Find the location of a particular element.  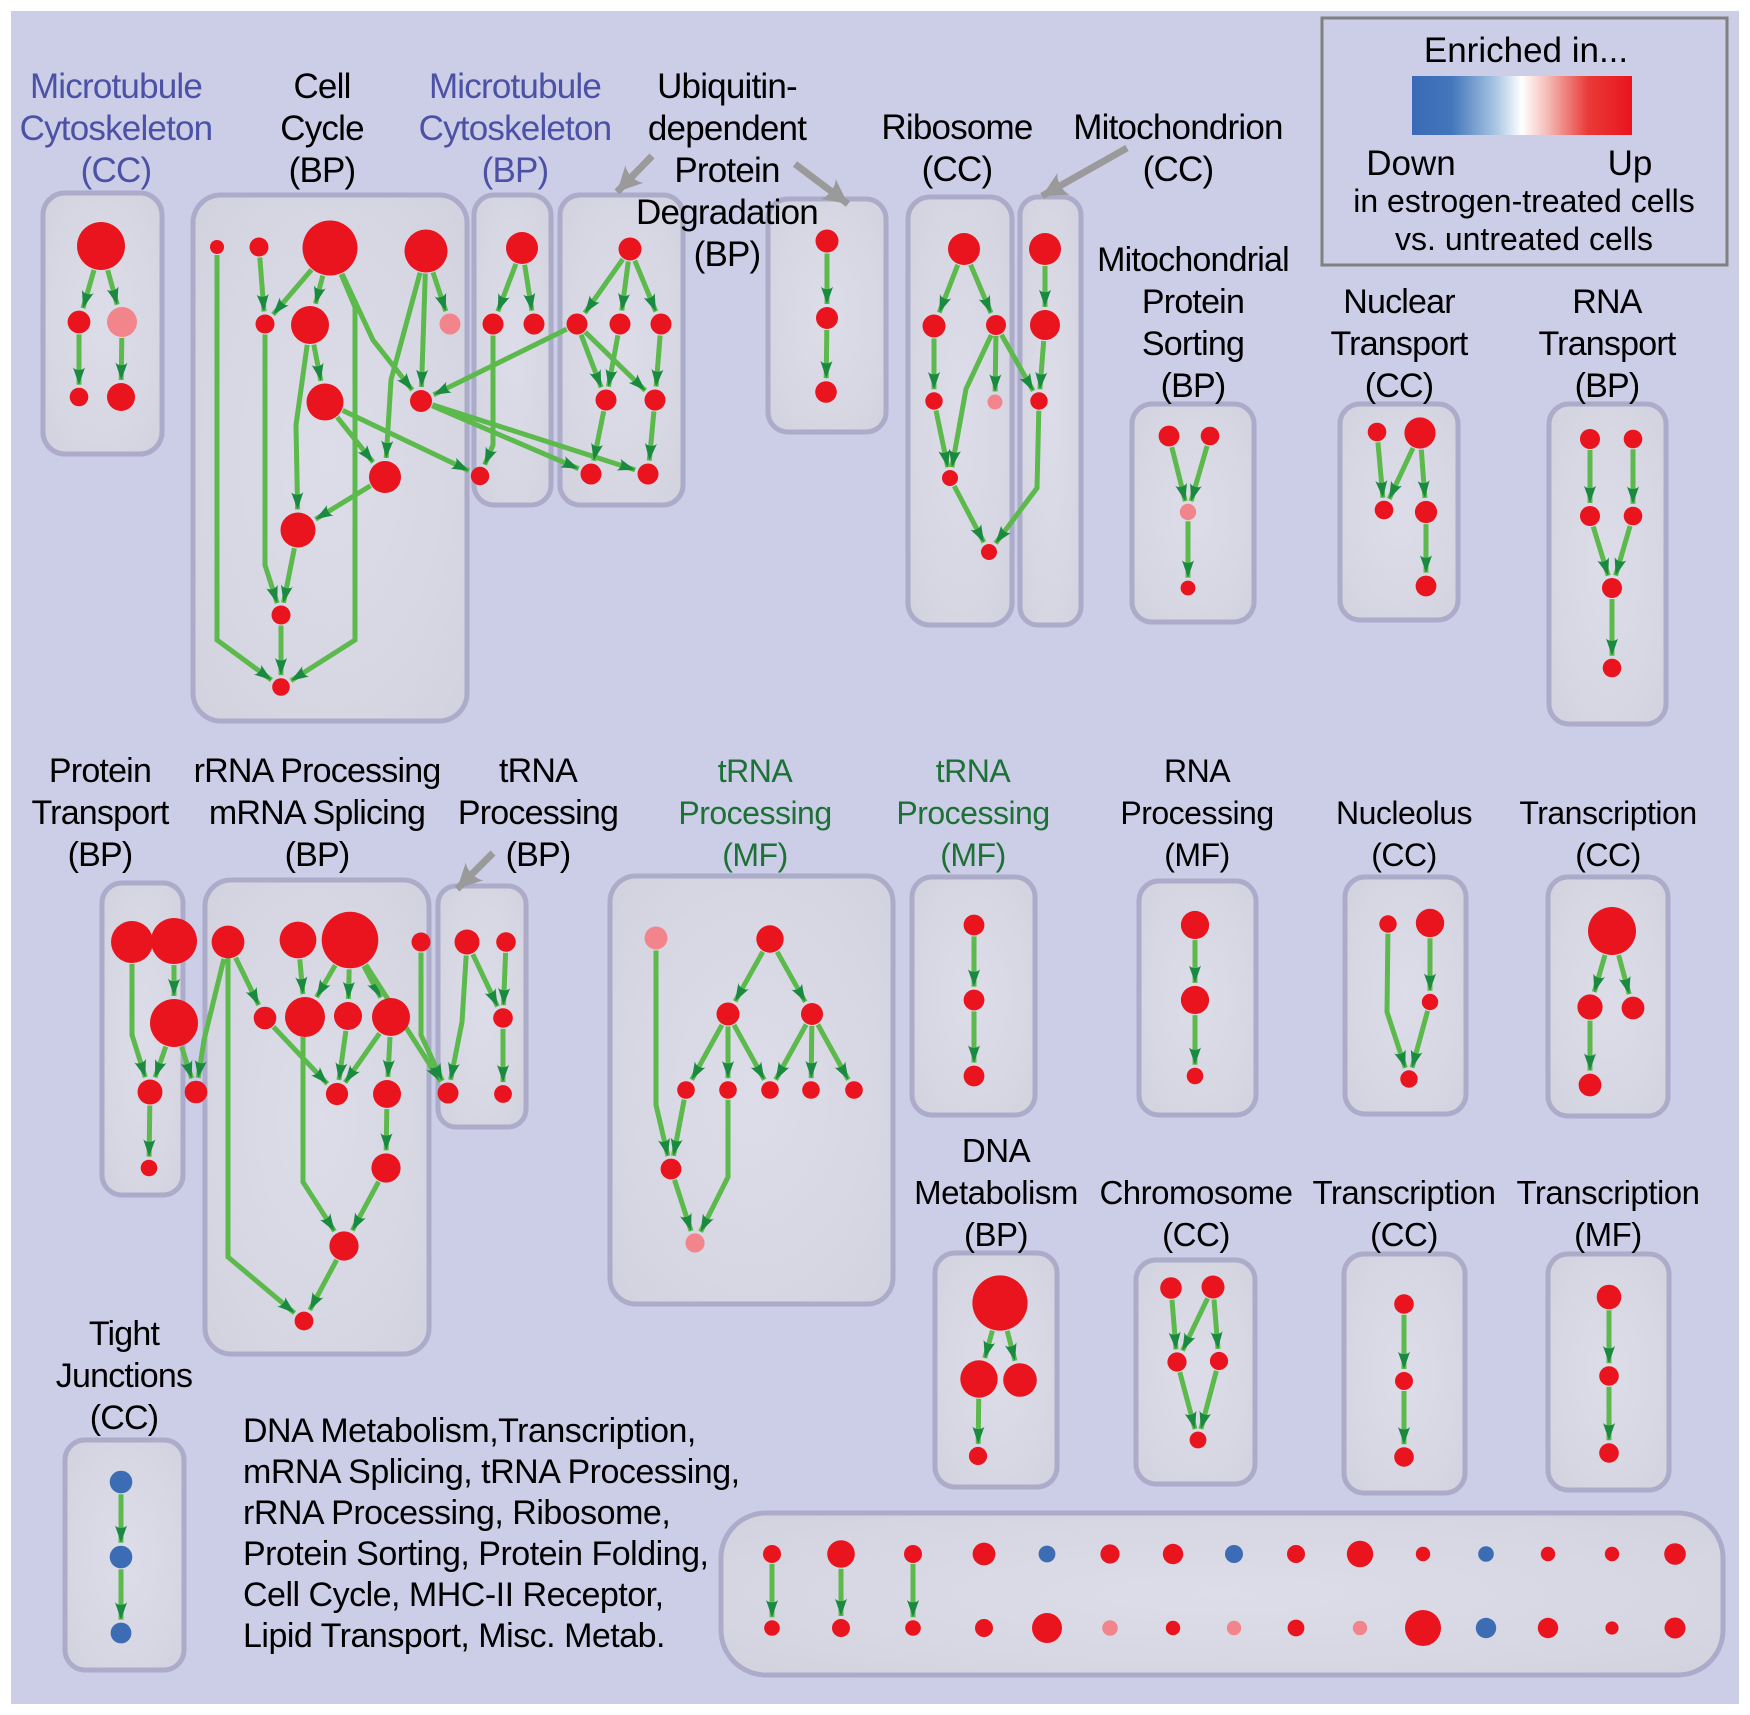

svg-text: Junctions is located at coordinates (124, 1376).